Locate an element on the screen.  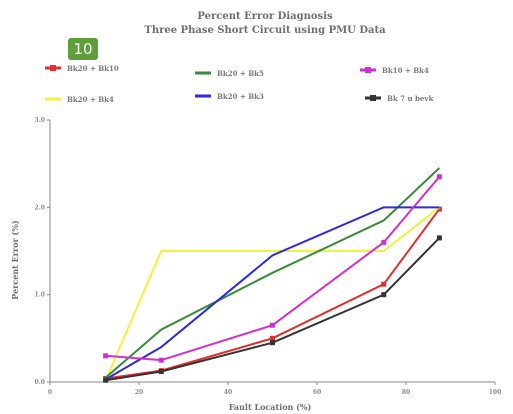
x-axis-title: Fault Location (%) is located at coordinates (270, 407).